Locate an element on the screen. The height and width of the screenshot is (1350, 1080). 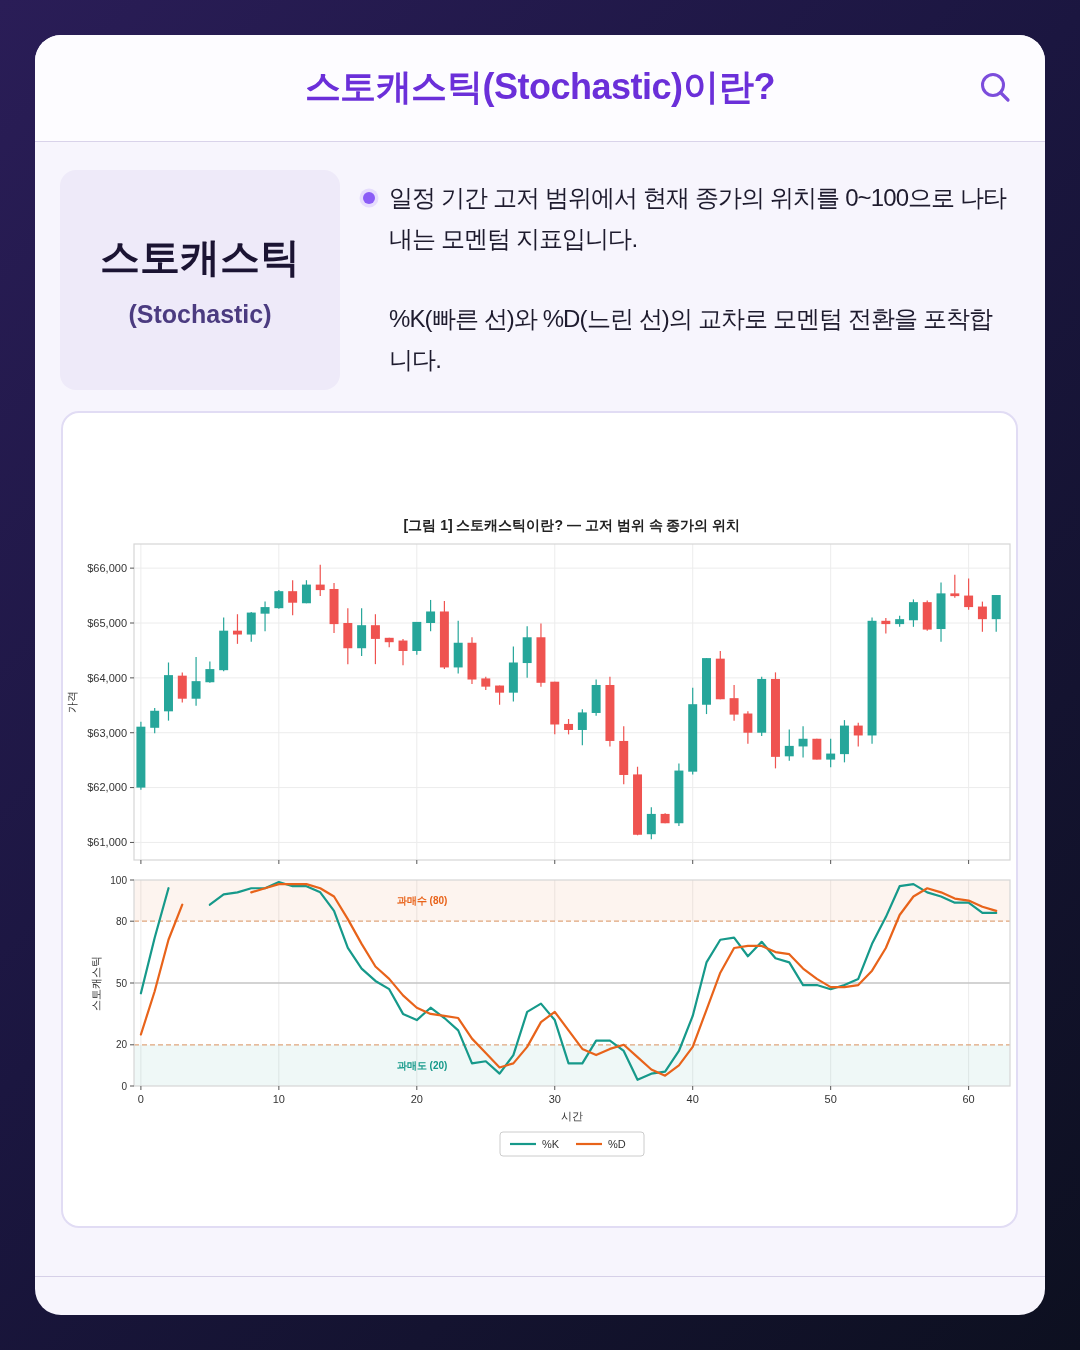
y-tick-label: $61,000 is located at coordinates (107, 842).